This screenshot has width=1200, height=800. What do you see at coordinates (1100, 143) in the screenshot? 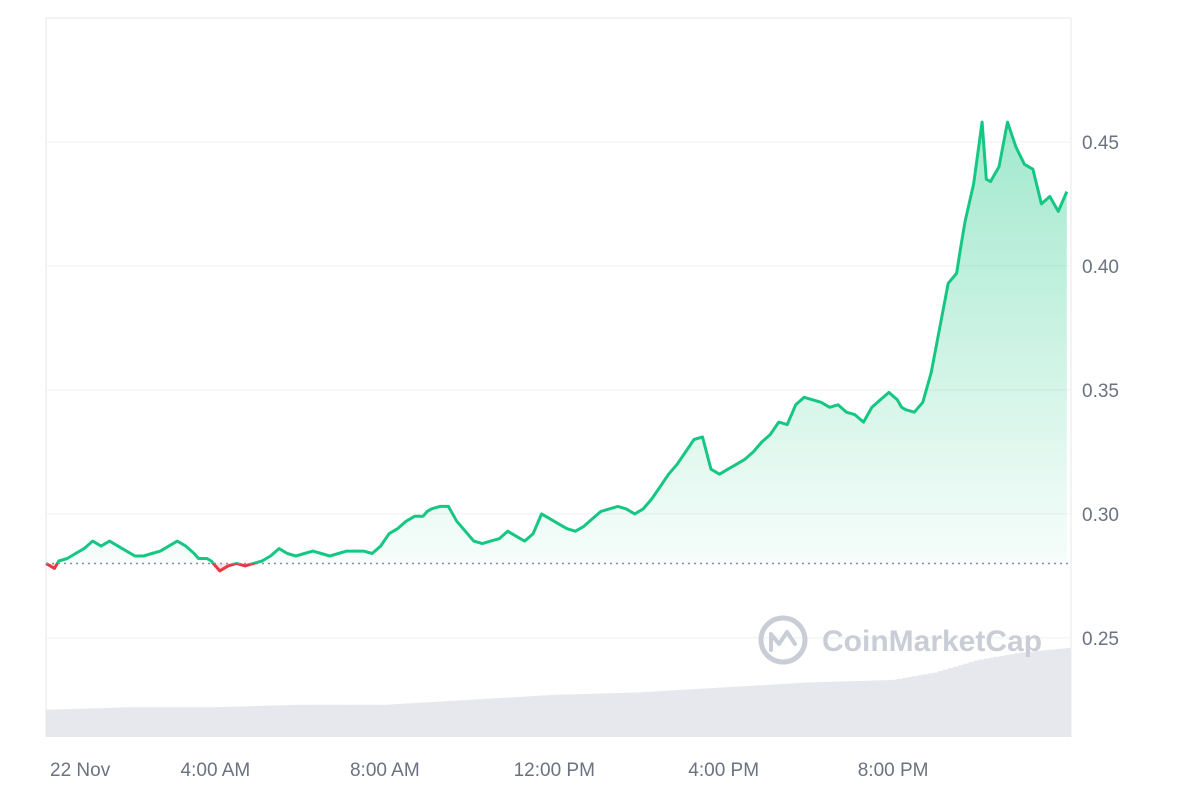
I see `y-tick-label: 0.45` at bounding box center [1100, 143].